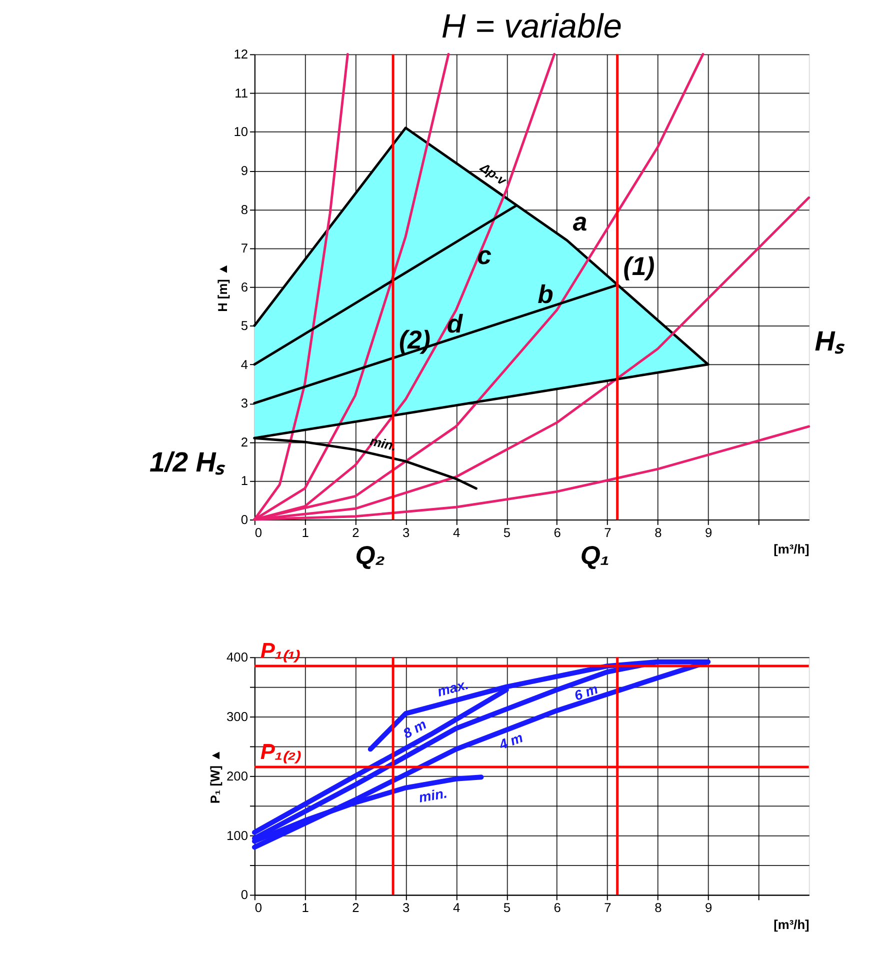 This screenshot has width=894, height=963. Describe the element at coordinates (370, 556) in the screenshot. I see `ref-line-label: Q₂` at that location.